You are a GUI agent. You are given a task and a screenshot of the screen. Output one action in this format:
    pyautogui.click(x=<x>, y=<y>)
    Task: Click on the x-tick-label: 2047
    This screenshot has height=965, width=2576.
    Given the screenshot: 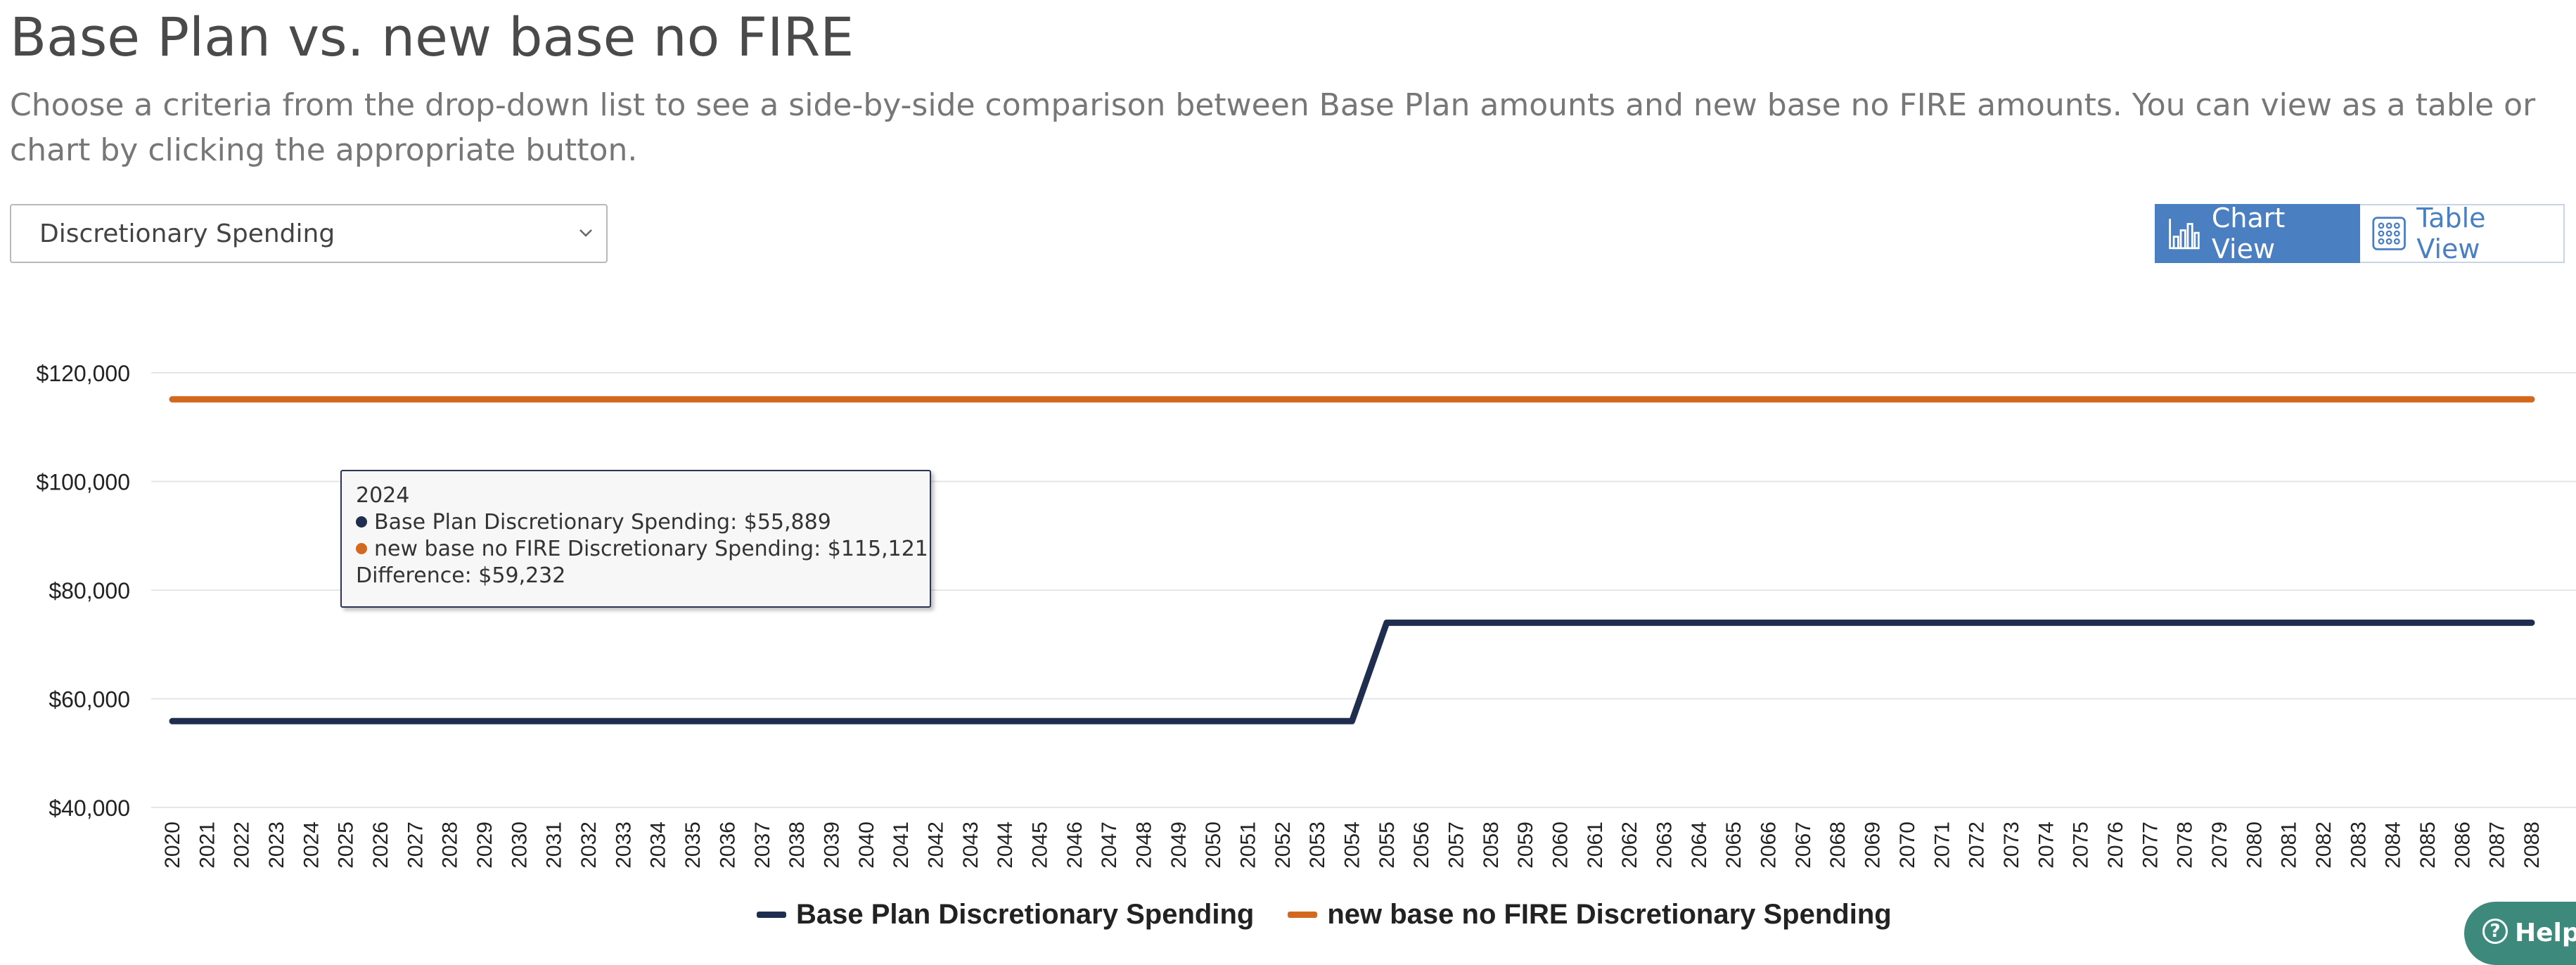 What is the action you would take?
    pyautogui.click(x=1109, y=845)
    